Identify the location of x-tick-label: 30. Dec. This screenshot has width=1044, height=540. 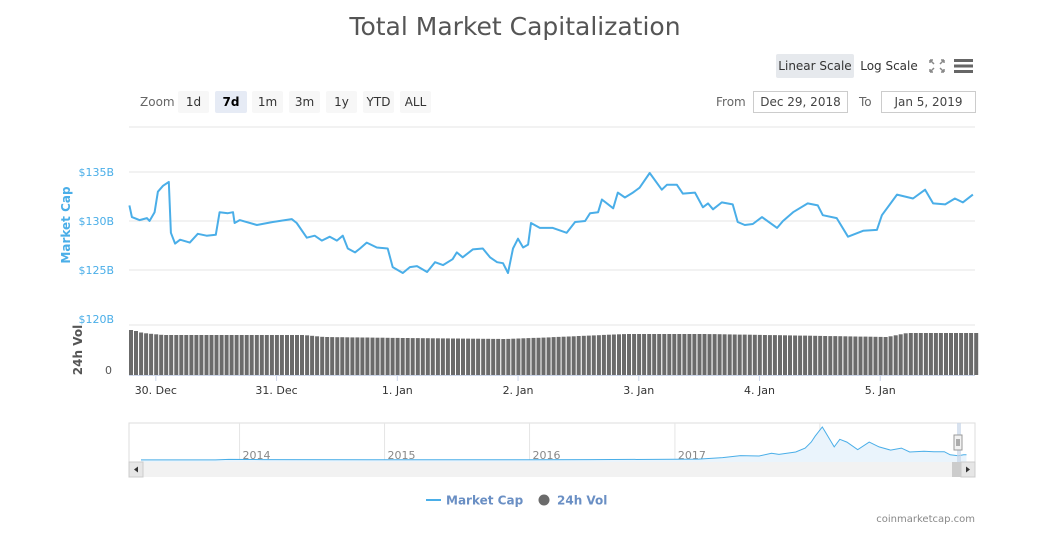
(156, 390).